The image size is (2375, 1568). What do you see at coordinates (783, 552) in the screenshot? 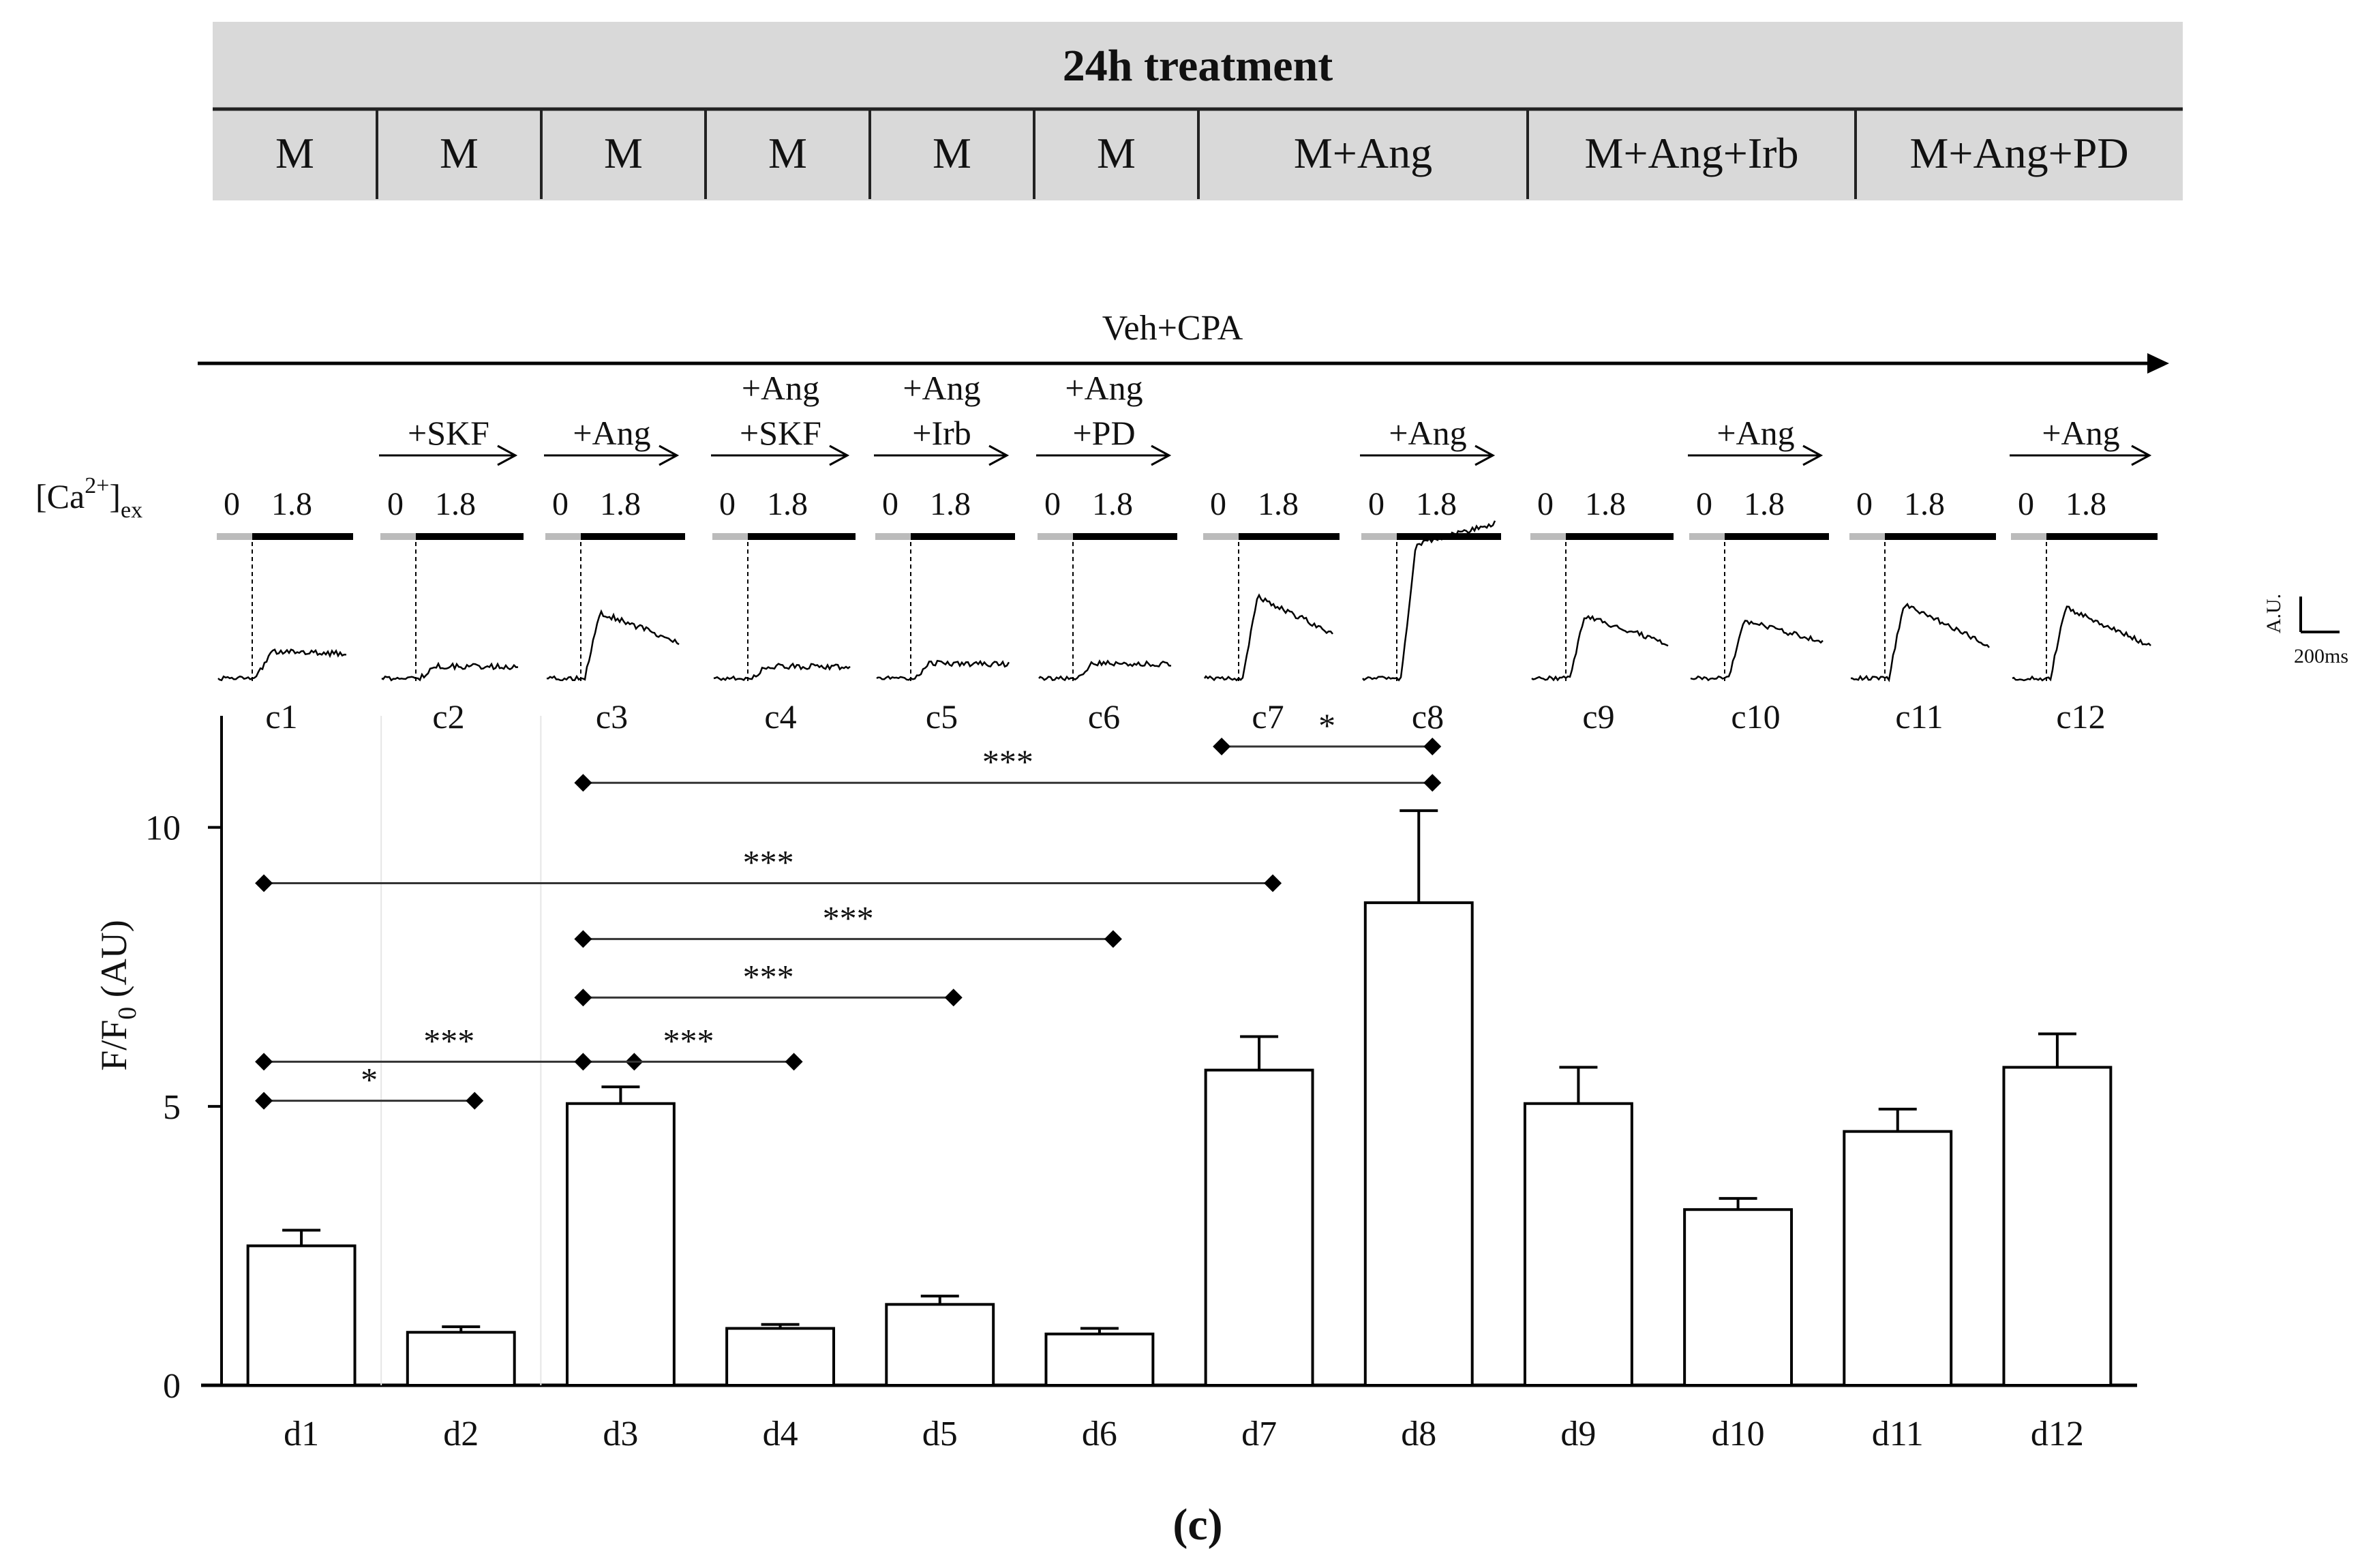
I see `protocol-panel-4: 0 1.8 c4 +Ang +SKF` at bounding box center [783, 552].